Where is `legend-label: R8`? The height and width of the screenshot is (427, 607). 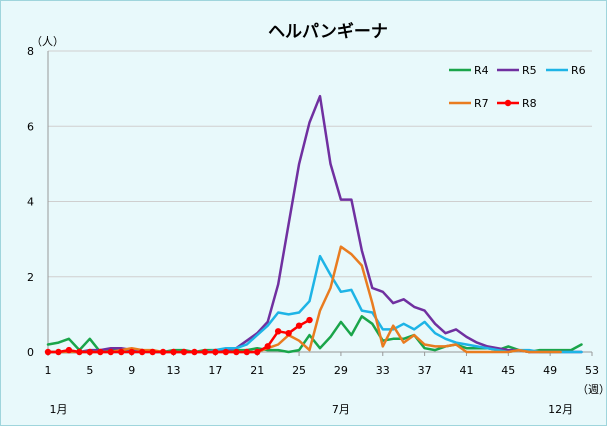 legend-label: R8 is located at coordinates (529, 103).